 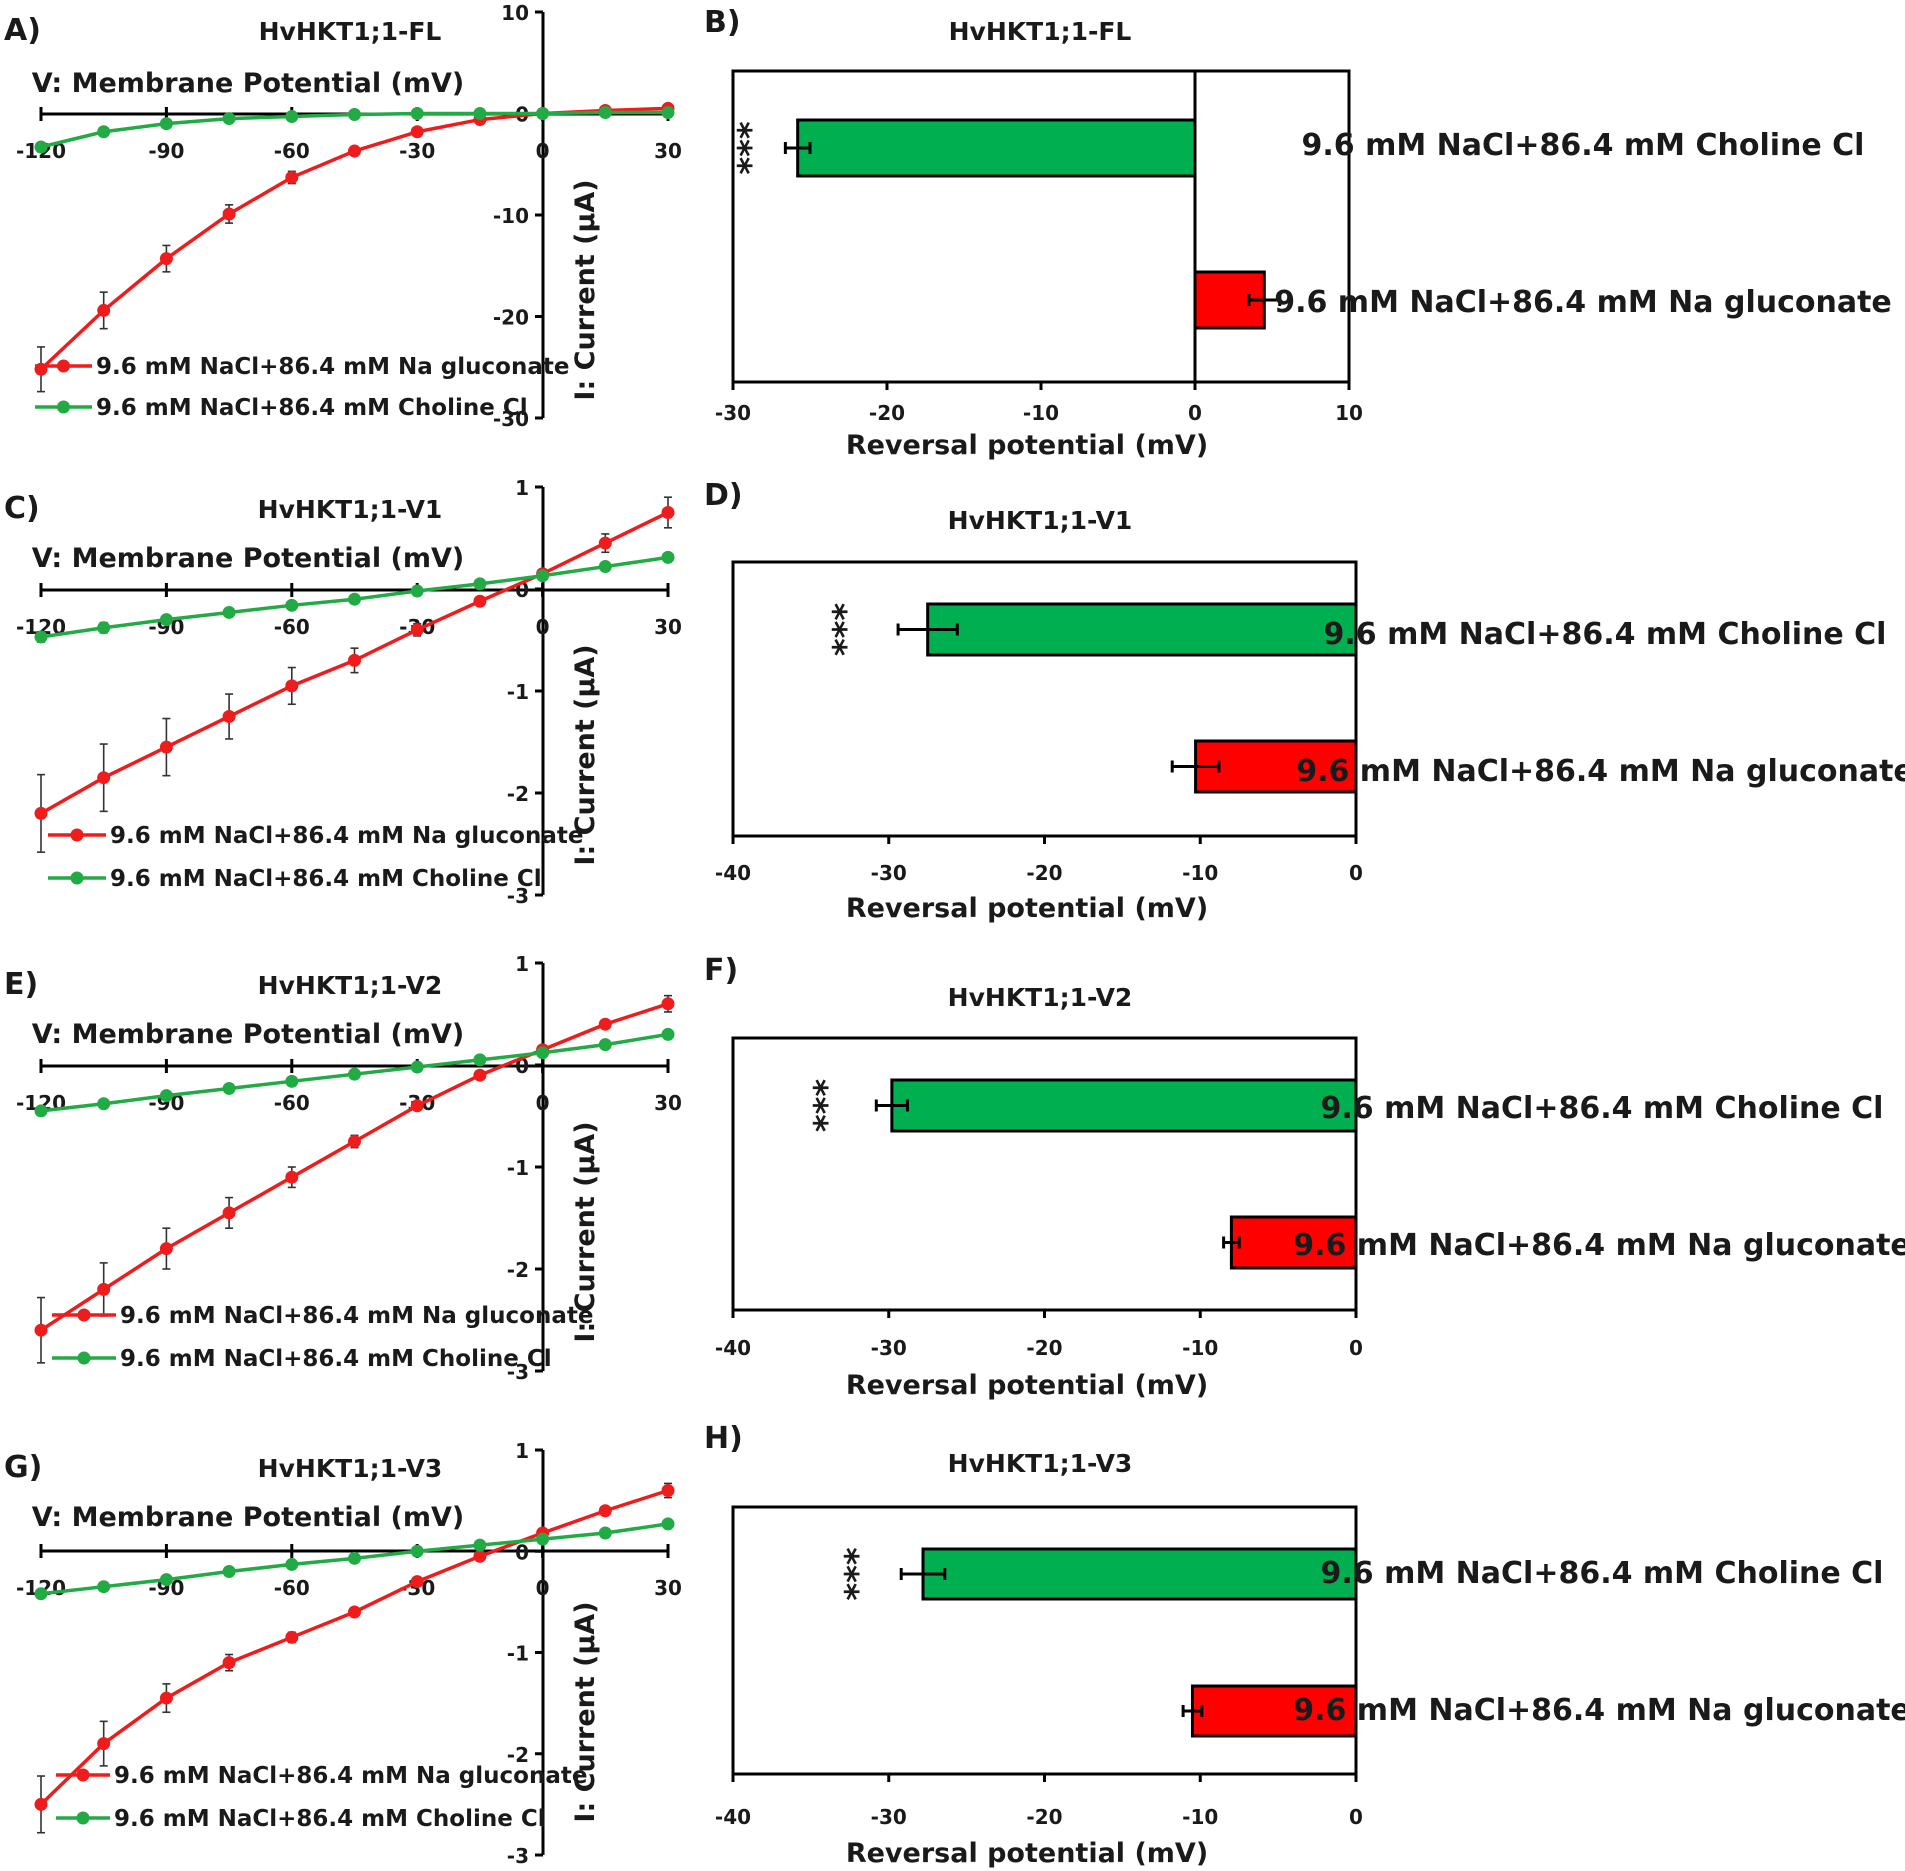 I want to click on chart-title: HvHKT1;1-V2, so click(x=350, y=985).